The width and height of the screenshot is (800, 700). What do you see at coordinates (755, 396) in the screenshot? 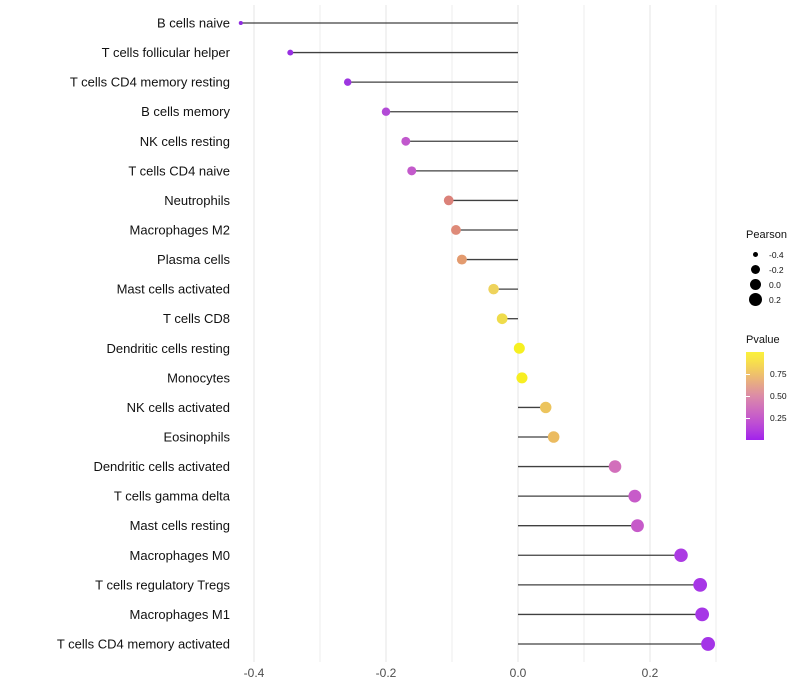
I see `pvalue-colorbar-gradient` at bounding box center [755, 396].